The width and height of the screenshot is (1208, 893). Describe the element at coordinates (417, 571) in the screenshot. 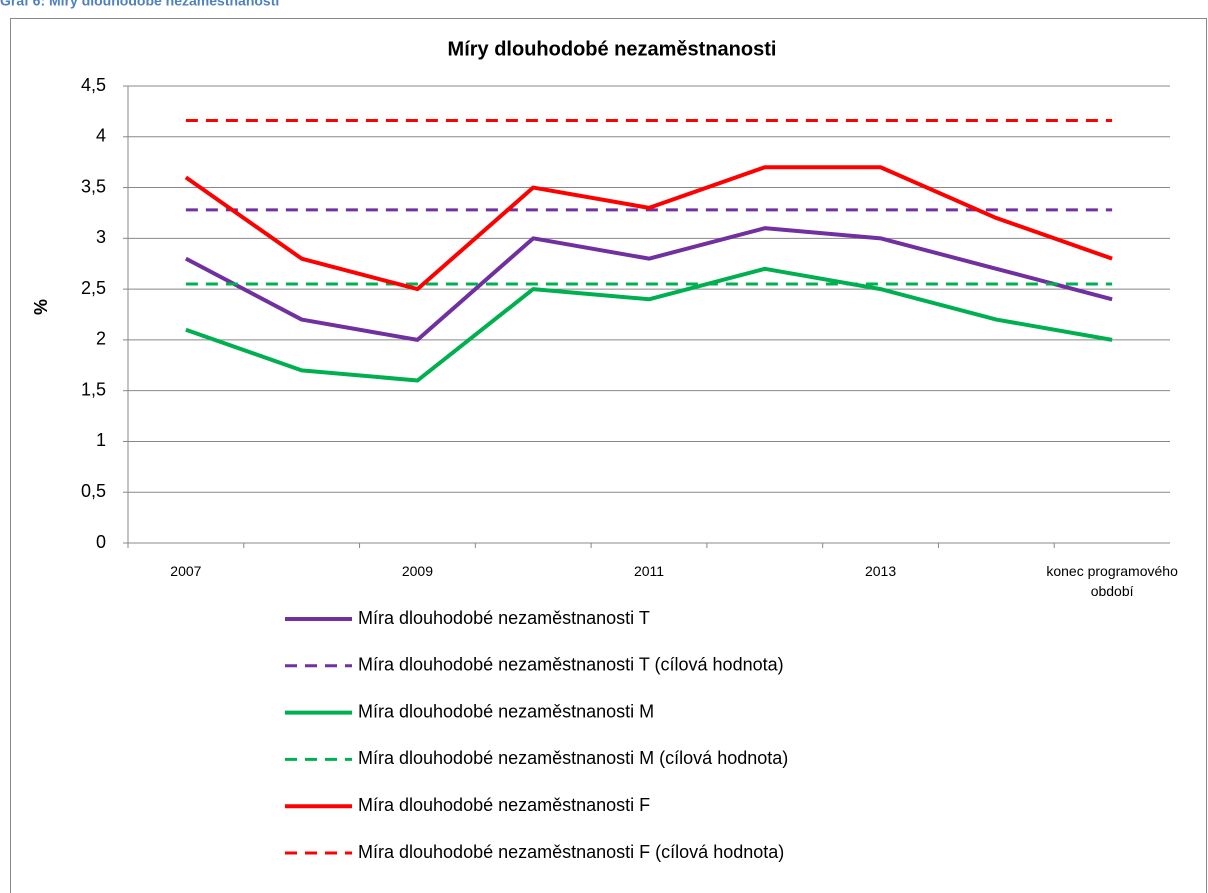

I see `x-tick-label: 2009` at that location.